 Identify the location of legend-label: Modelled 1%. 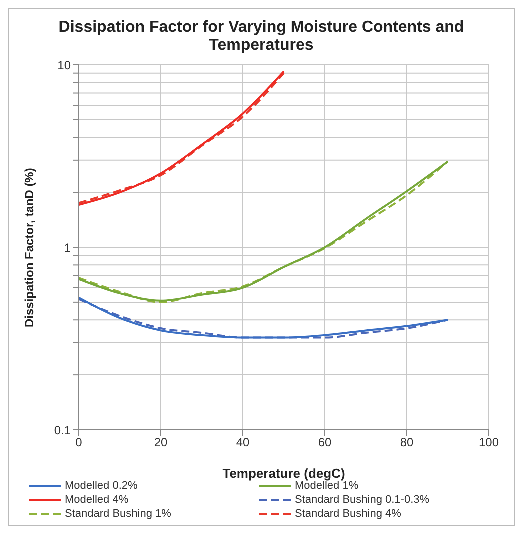
(327, 486).